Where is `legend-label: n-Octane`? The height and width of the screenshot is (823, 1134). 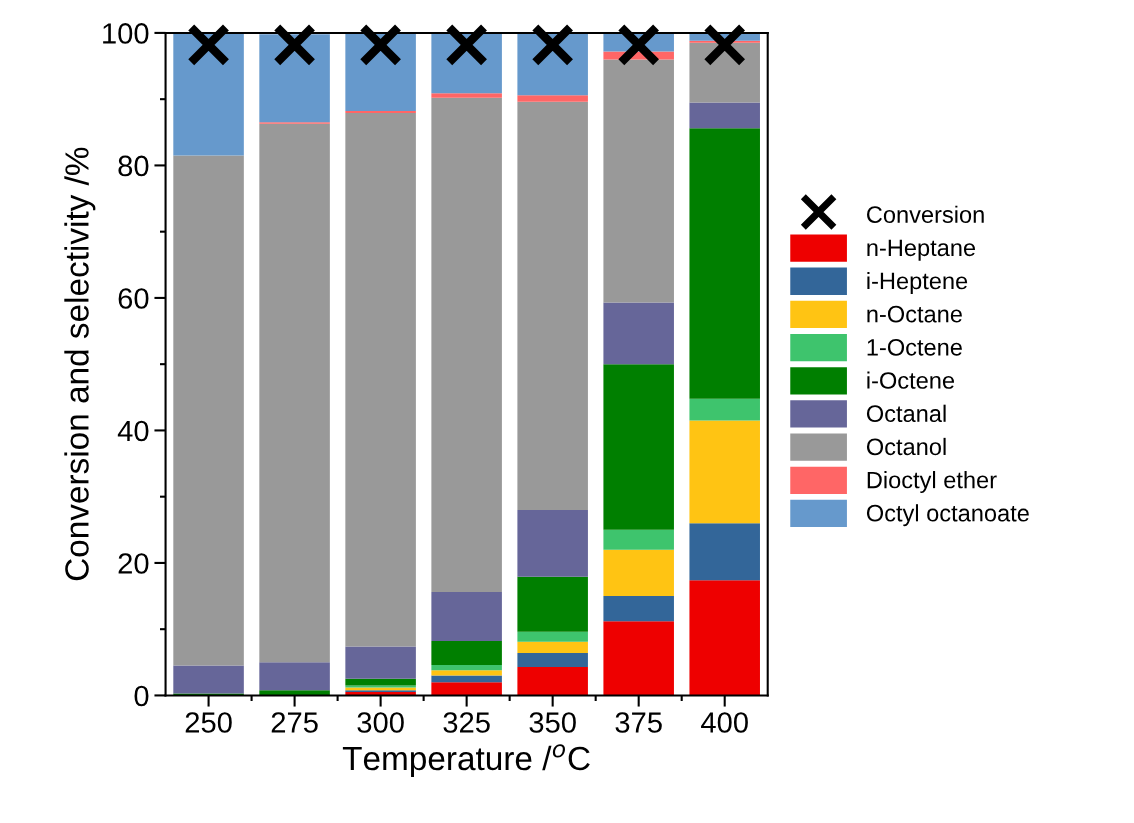 legend-label: n-Octane is located at coordinates (914, 314).